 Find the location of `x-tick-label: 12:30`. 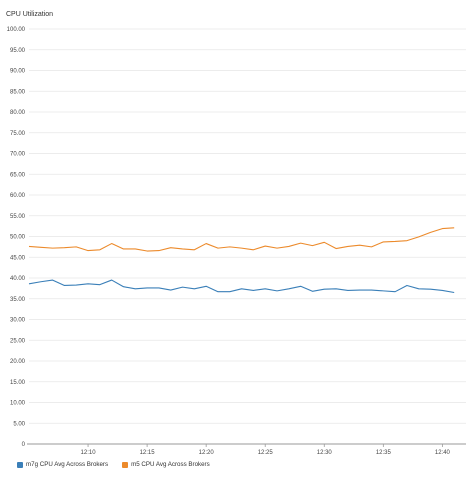

x-tick-label: 12:30 is located at coordinates (325, 453).